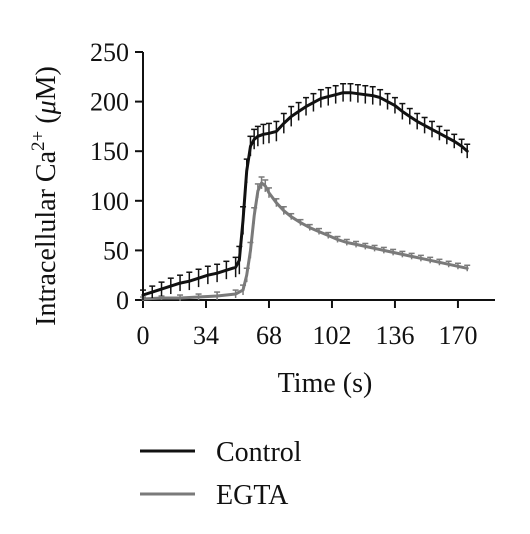 This screenshot has height=534, width=530. I want to click on x-axis-title: Time (s), so click(325, 383).